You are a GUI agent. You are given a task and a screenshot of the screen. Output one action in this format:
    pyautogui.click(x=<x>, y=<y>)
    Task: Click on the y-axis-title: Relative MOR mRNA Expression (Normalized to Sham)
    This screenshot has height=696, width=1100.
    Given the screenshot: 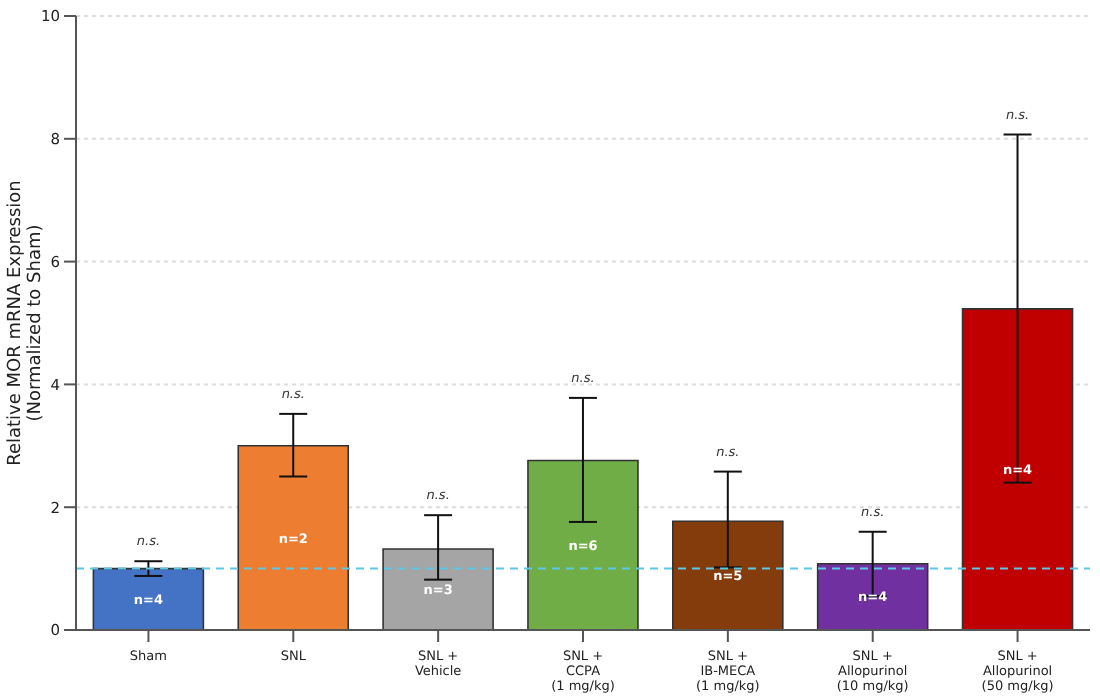 What is the action you would take?
    pyautogui.click(x=26, y=323)
    